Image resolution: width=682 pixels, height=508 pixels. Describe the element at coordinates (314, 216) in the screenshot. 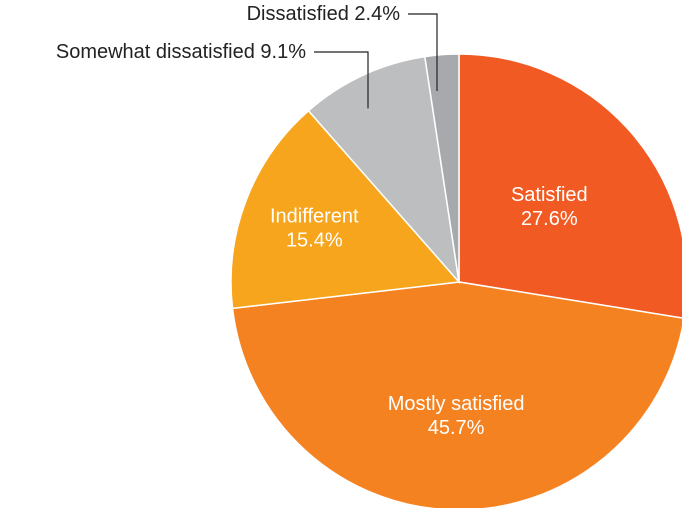

I see `slice-label-indifferent: Indifferent` at that location.